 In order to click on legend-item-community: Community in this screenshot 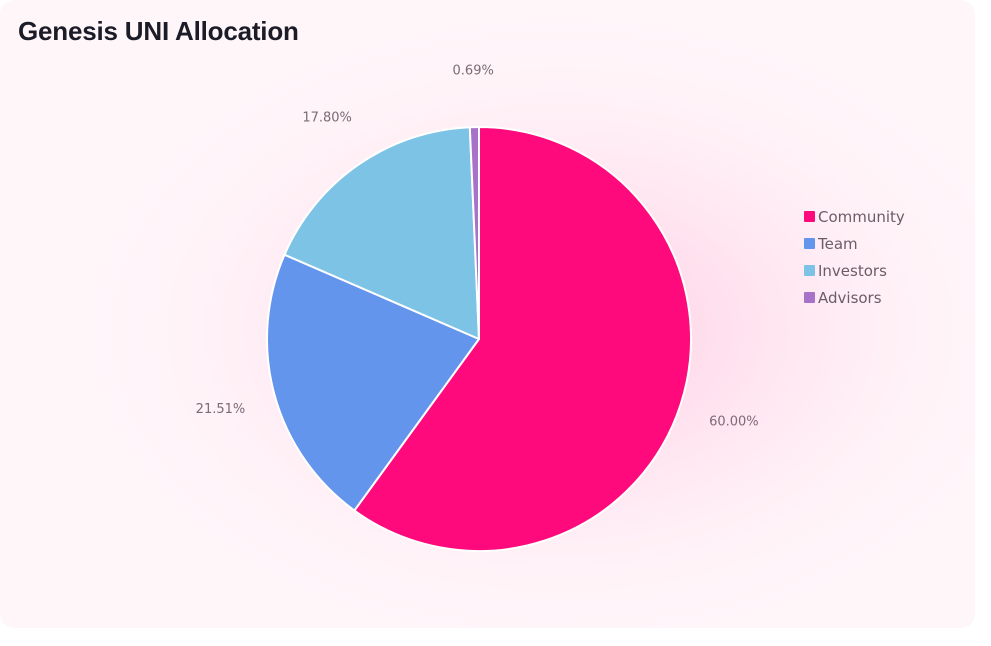, I will do `click(854, 216)`.